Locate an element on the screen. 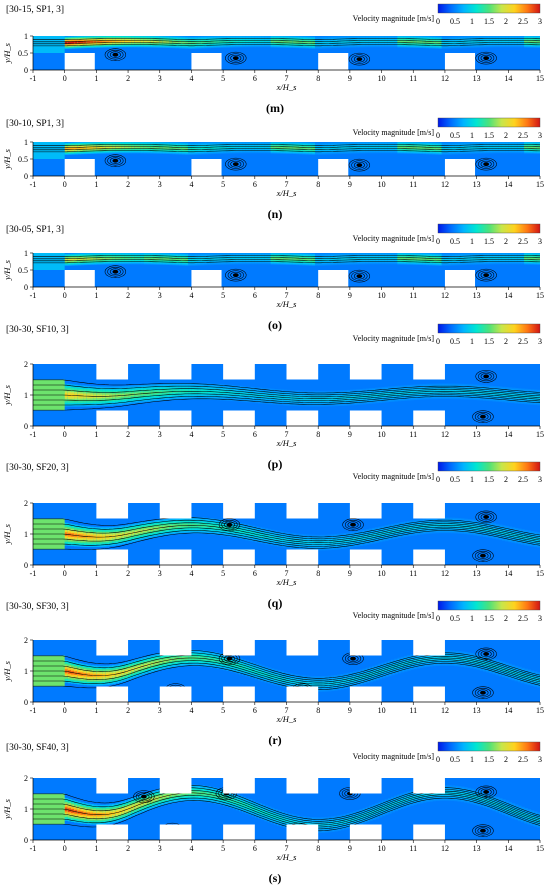  case-label: [30-30, SF10, 3] is located at coordinates (37, 330).